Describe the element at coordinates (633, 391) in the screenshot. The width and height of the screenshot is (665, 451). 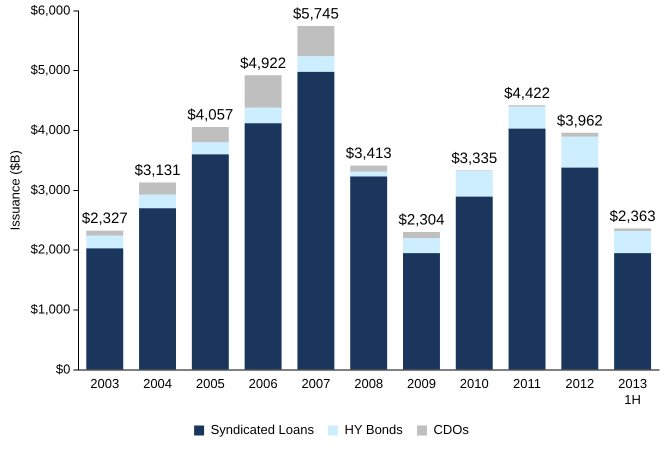
I see `x-tick-label: 2013 1H` at that location.